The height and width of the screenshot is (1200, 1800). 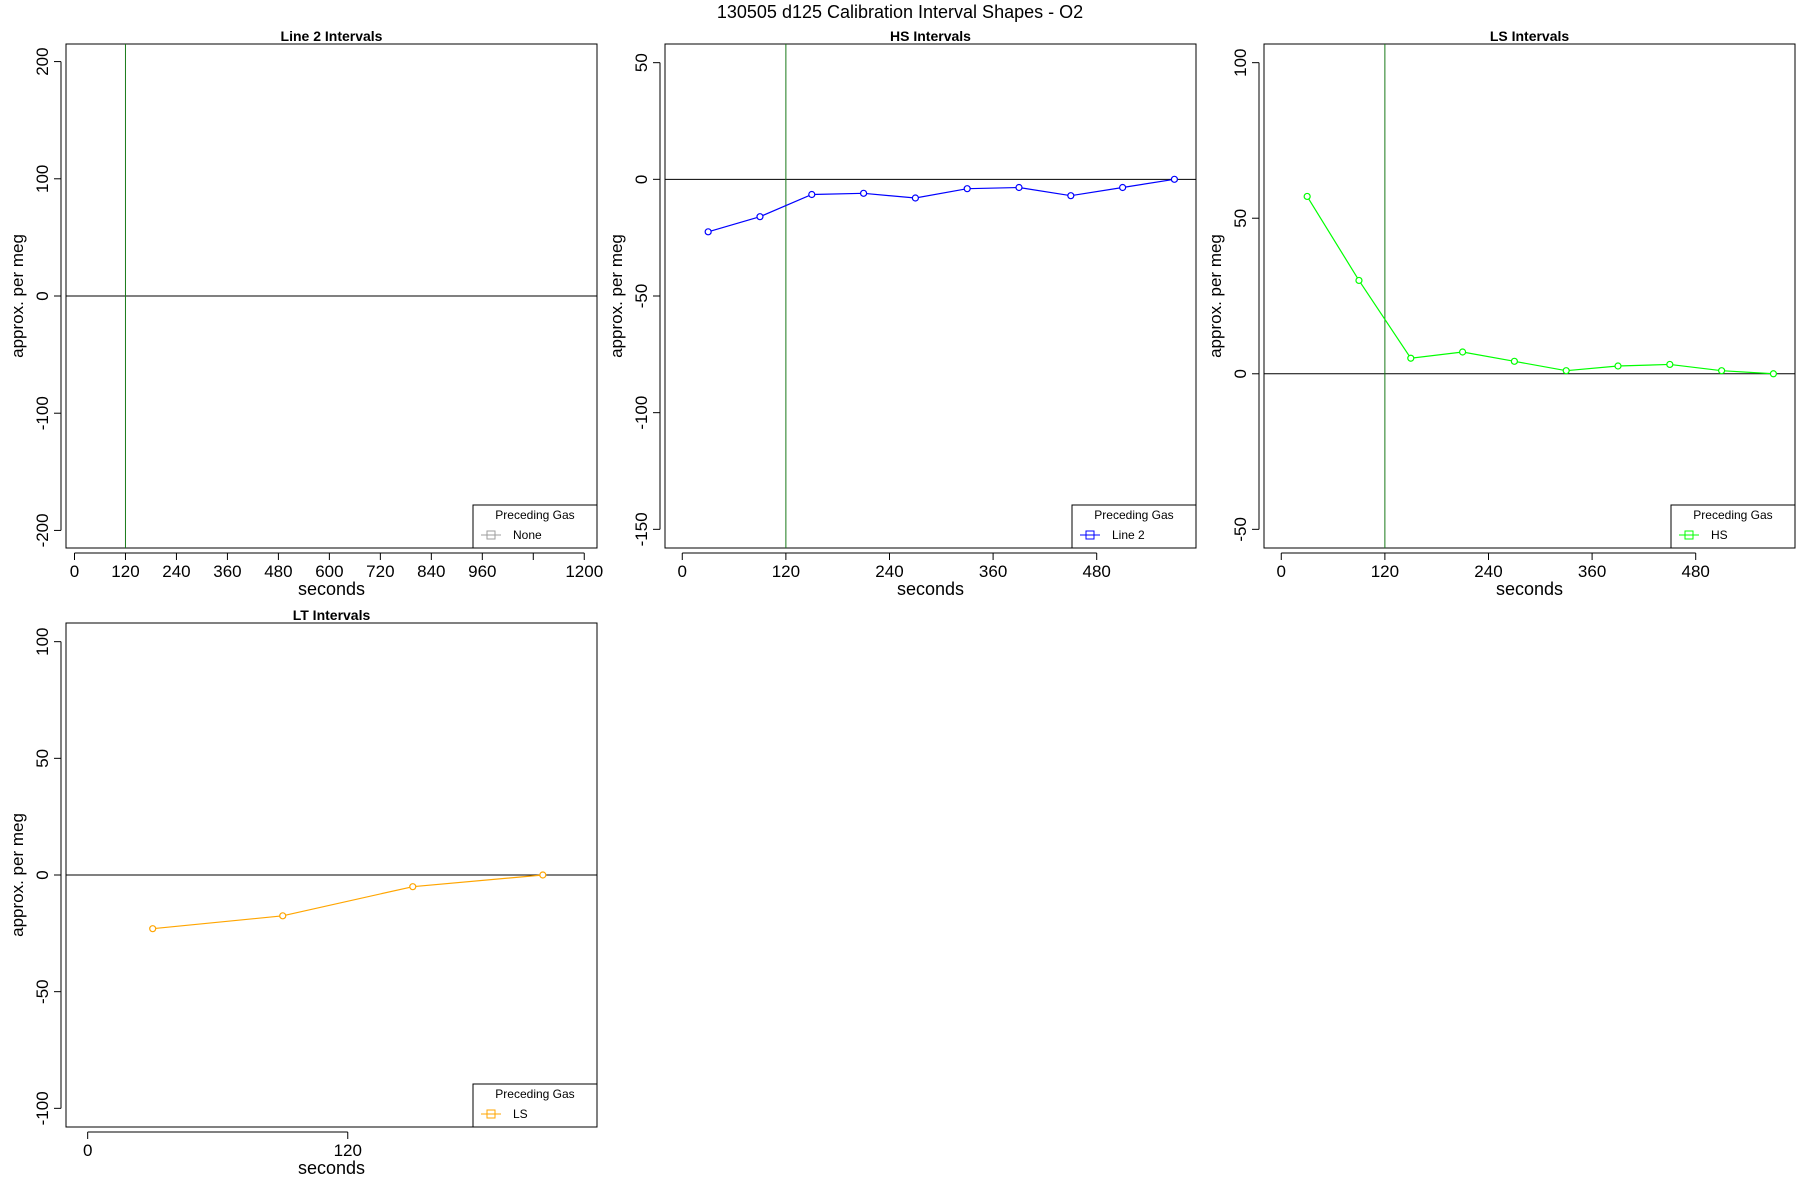 I want to click on y-tick-label: 200, so click(x=42, y=61).